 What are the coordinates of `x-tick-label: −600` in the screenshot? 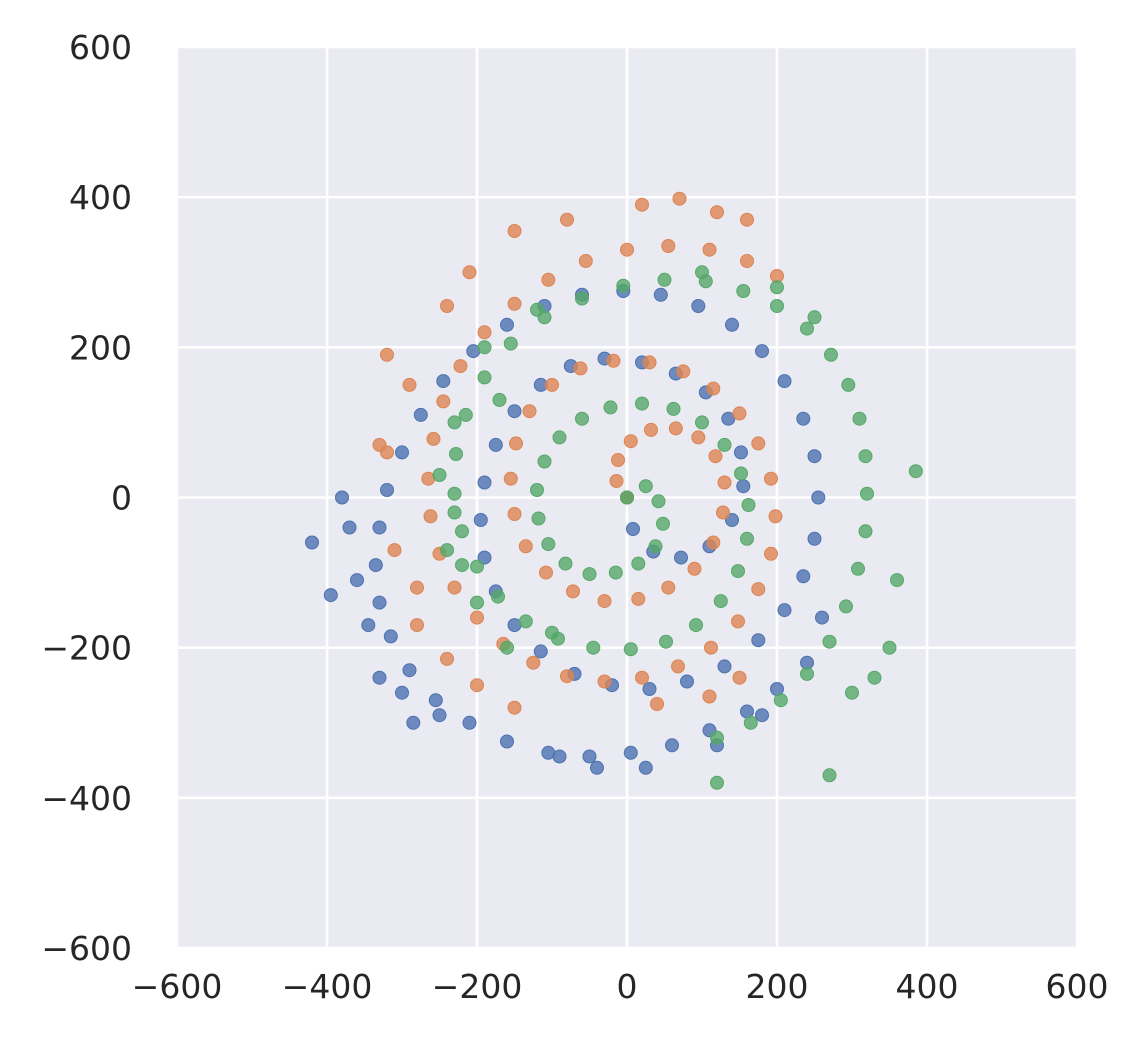 It's located at (177, 986).